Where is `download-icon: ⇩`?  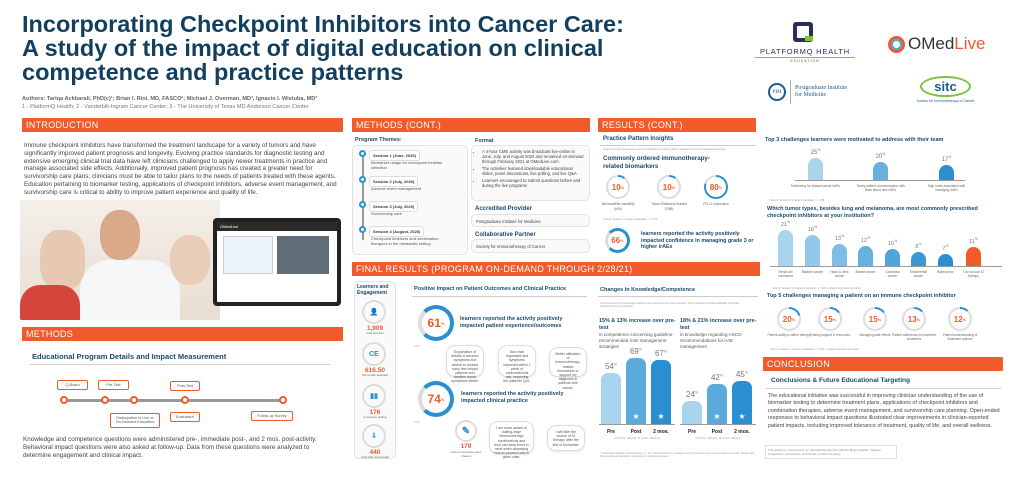 download-icon: ⇩ is located at coordinates (374, 436).